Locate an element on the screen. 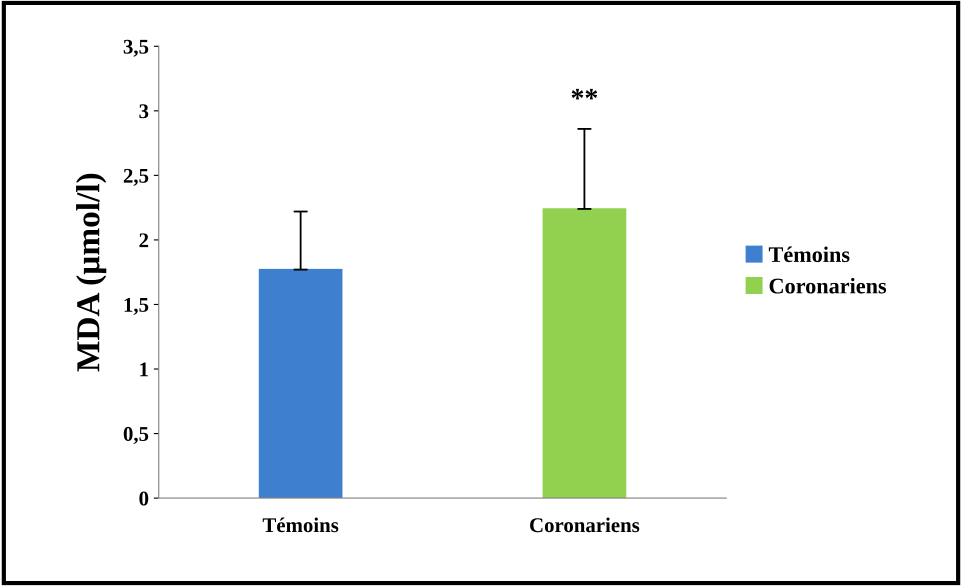 The height and width of the screenshot is (586, 962). y-tick-label: 1,5 is located at coordinates (136, 306).